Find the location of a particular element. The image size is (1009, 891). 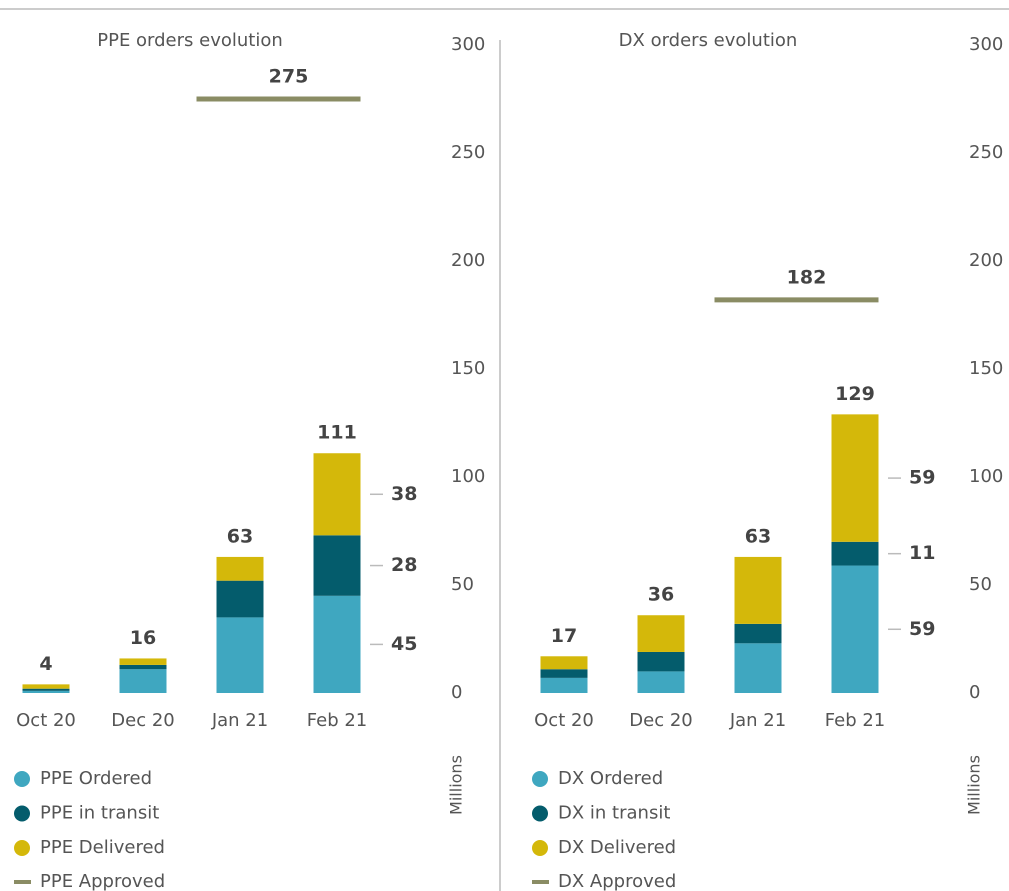

legend-label: DX in transit is located at coordinates (614, 813).